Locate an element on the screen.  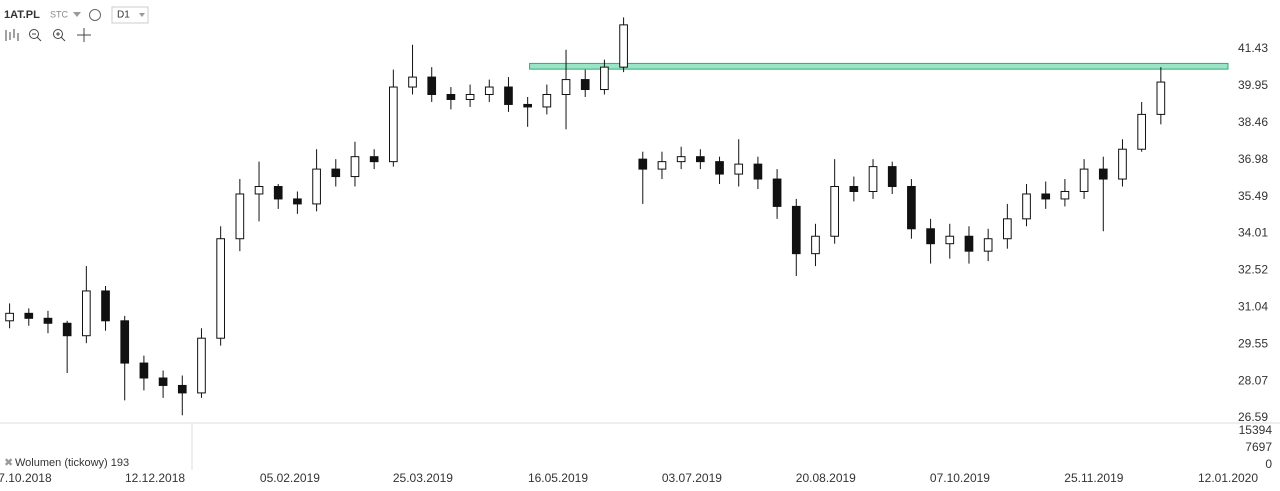
x-tick-label: 25.11.2019 is located at coordinates (1093, 478).